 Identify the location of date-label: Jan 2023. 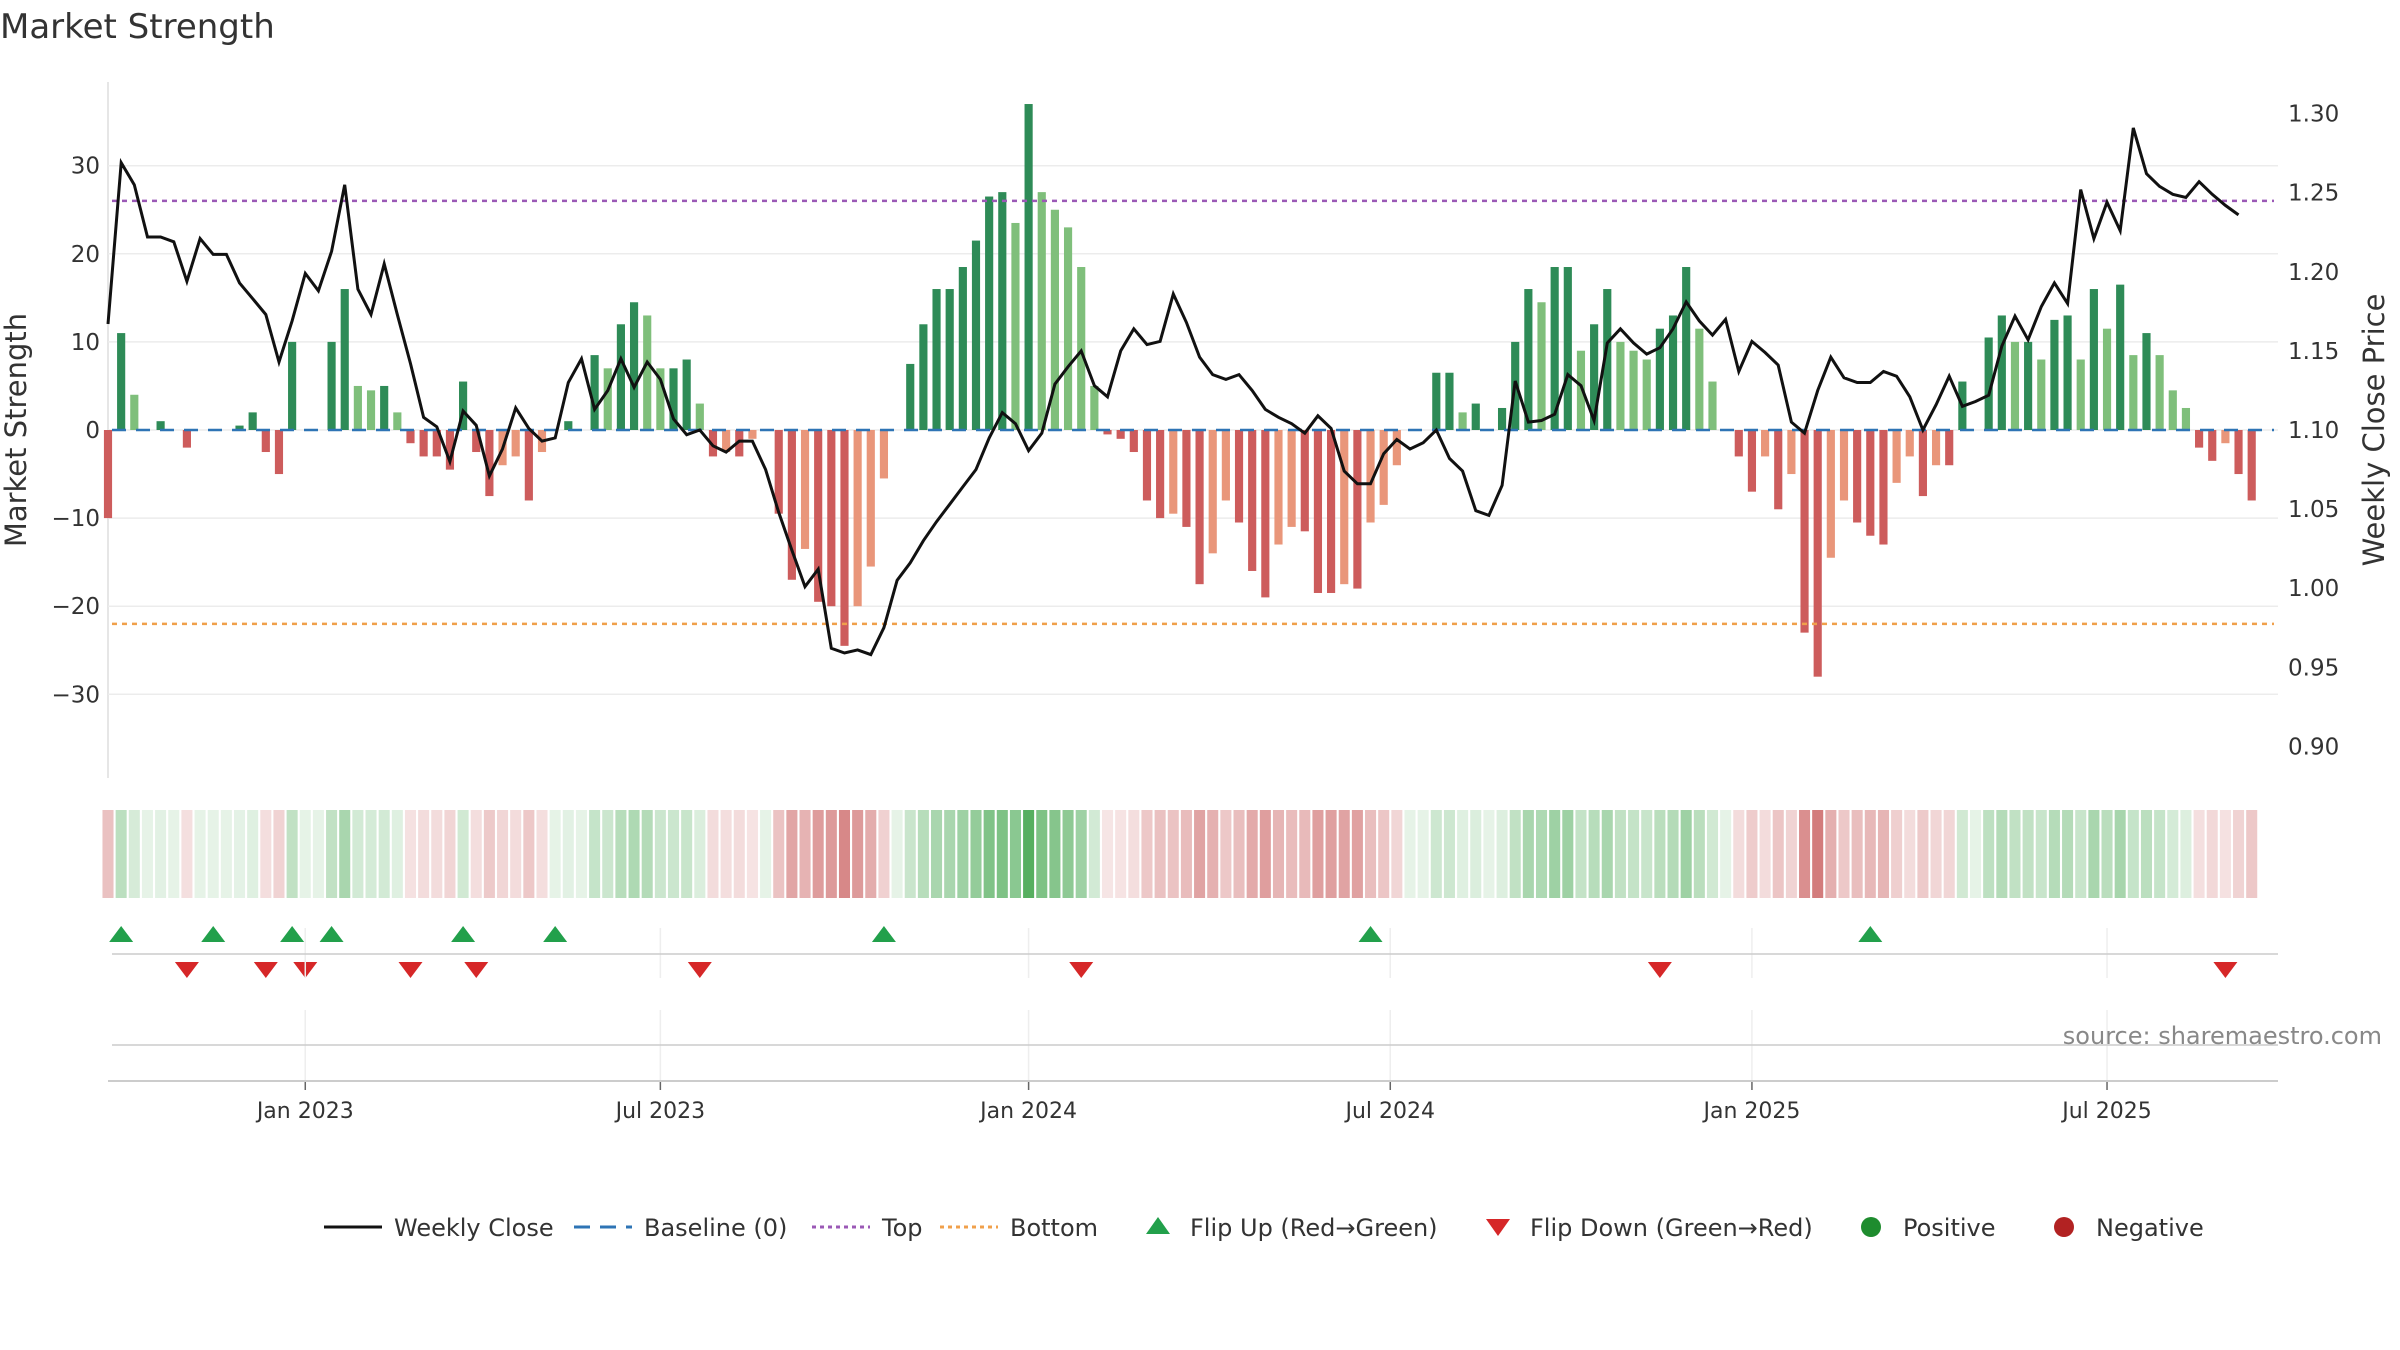
(304, 1111).